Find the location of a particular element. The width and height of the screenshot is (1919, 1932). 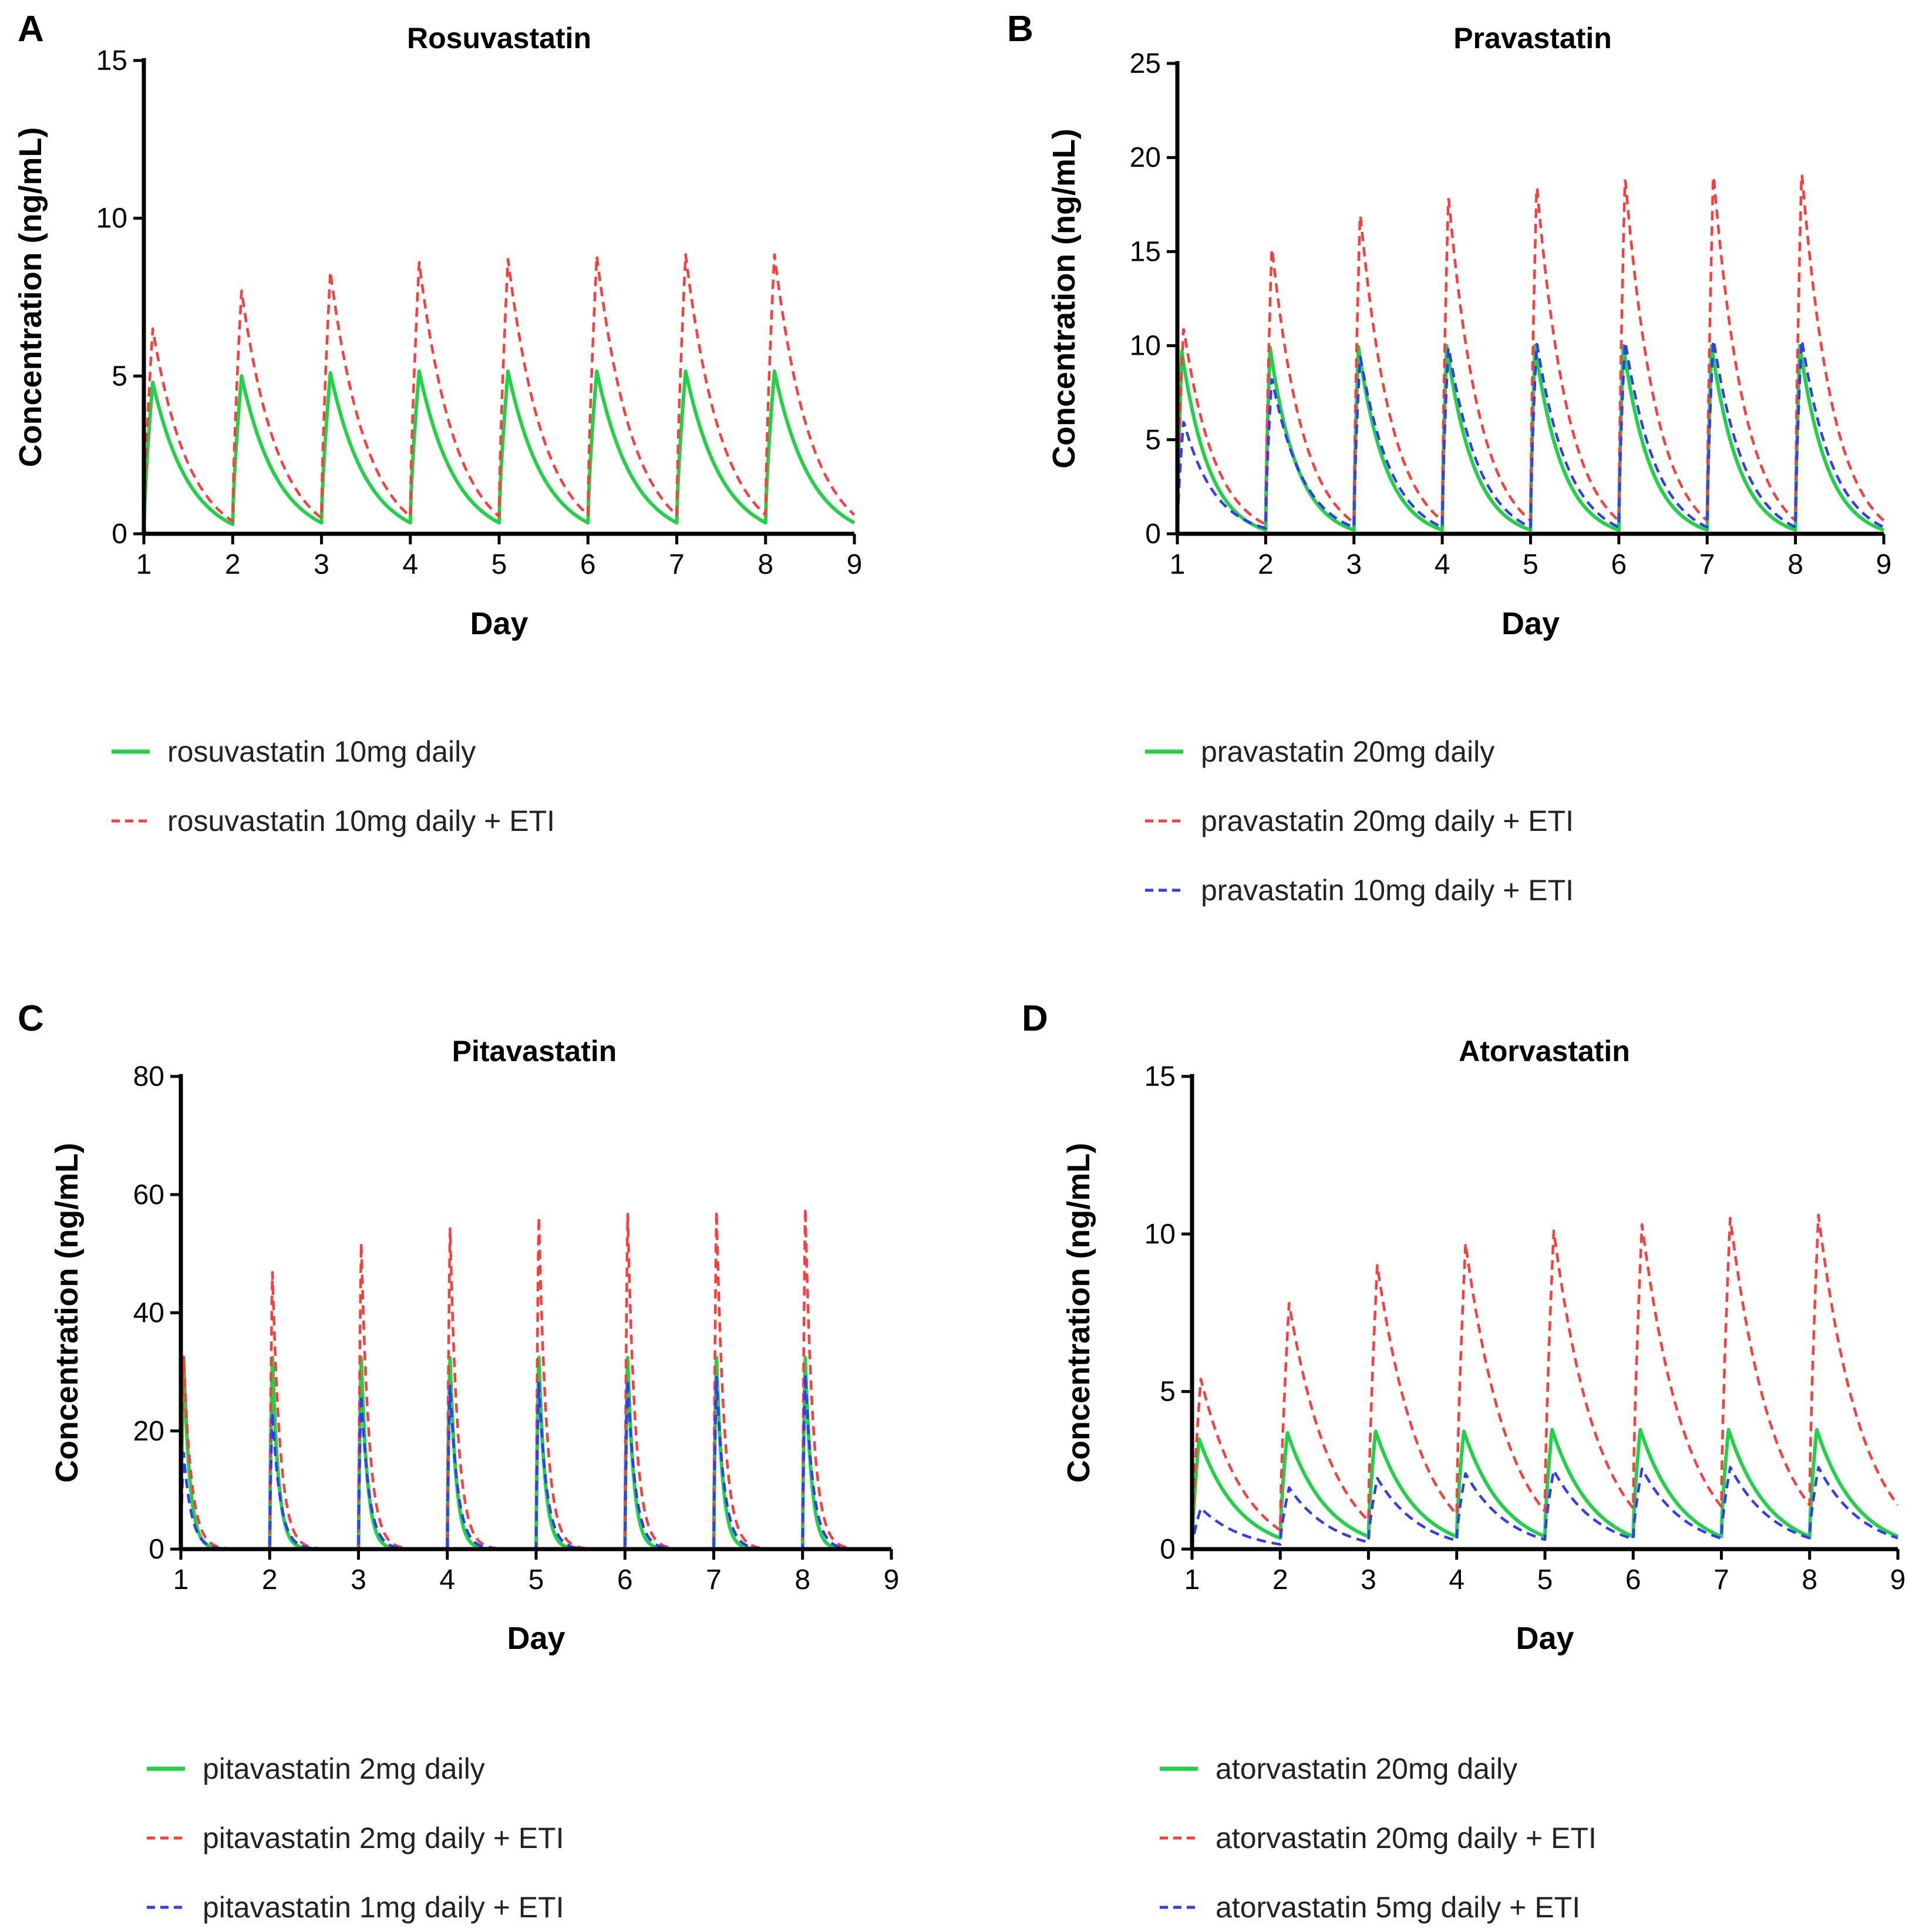

legend-label-2: rosuvastatin 10mg daily + ETI is located at coordinates (361, 821).